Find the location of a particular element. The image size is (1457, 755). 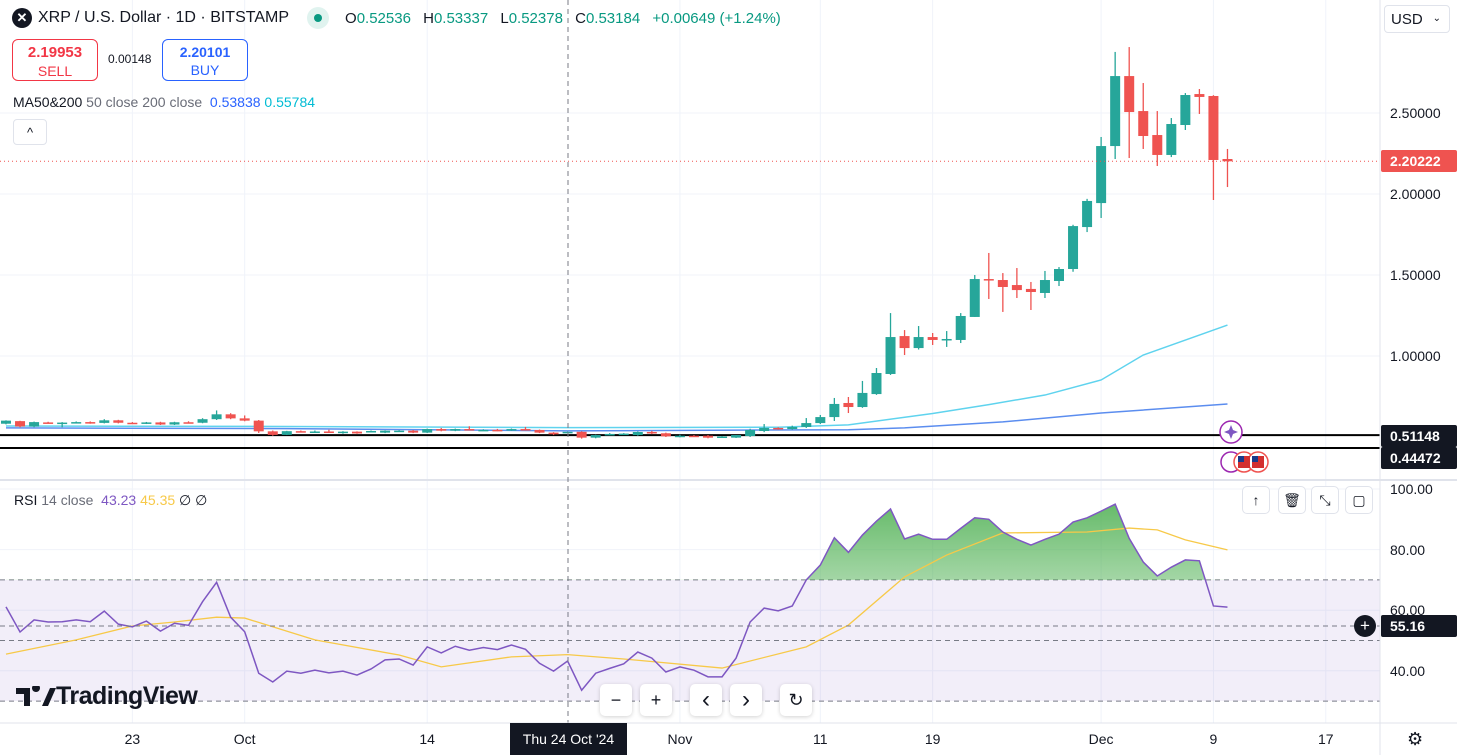

low-value: 0.52378 is located at coordinates (535, 18).